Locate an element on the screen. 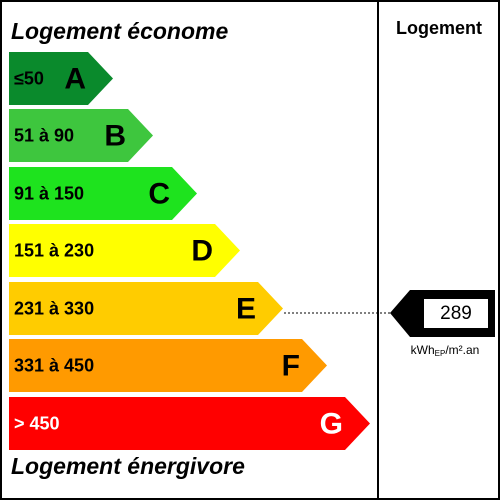 The height and width of the screenshot is (500, 500). class-range: 231 à 330 is located at coordinates (54, 308).